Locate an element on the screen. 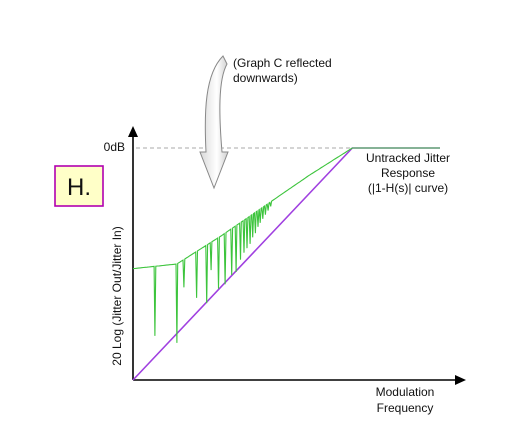  figure-label-text: H. is located at coordinates (79, 187).